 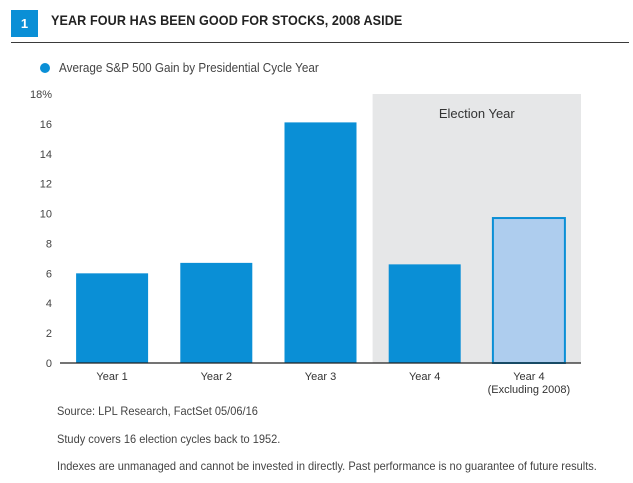 What do you see at coordinates (529, 390) in the screenshot?
I see `x-tick-sublabel: (Excluding 2008)` at bounding box center [529, 390].